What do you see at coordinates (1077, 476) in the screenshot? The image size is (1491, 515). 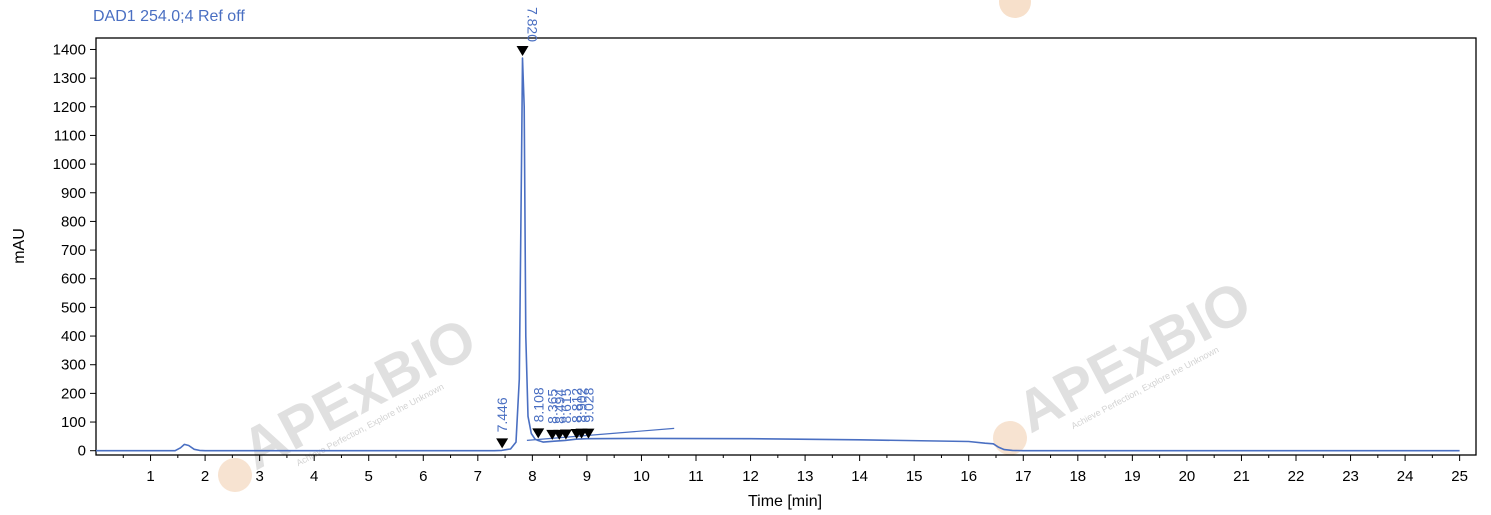 I see `x-tick-label: 18` at bounding box center [1077, 476].